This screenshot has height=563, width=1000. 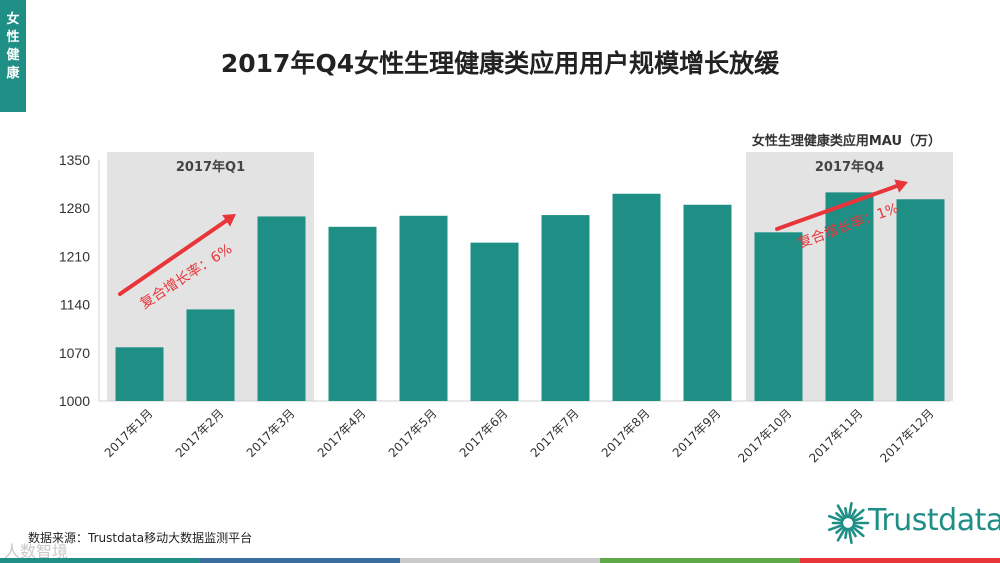 What do you see at coordinates (74, 208) in the screenshot?
I see `y-tick-label: 1280` at bounding box center [74, 208].